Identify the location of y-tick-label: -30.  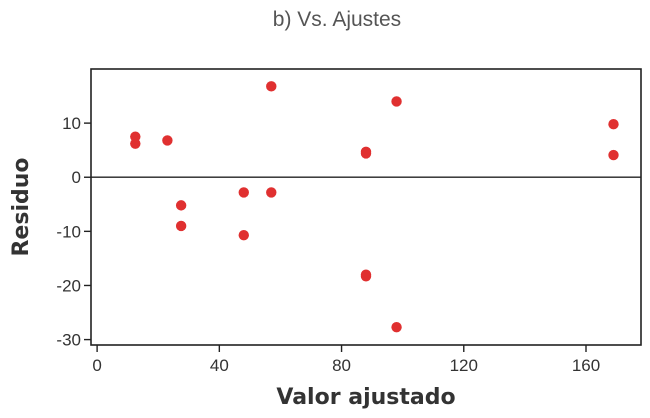
(68, 340).